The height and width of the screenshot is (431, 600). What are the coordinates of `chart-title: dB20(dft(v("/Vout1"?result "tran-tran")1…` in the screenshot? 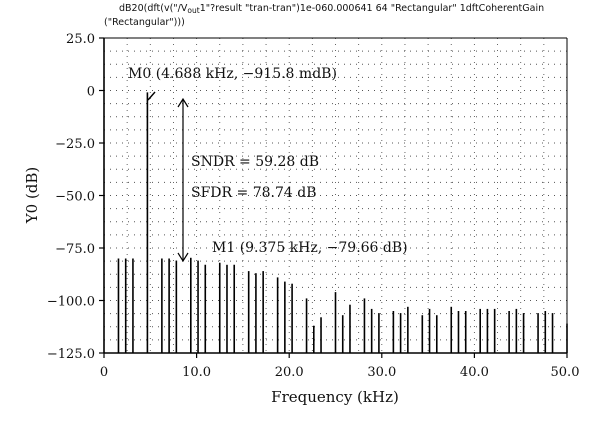 It's located at (331, 9).